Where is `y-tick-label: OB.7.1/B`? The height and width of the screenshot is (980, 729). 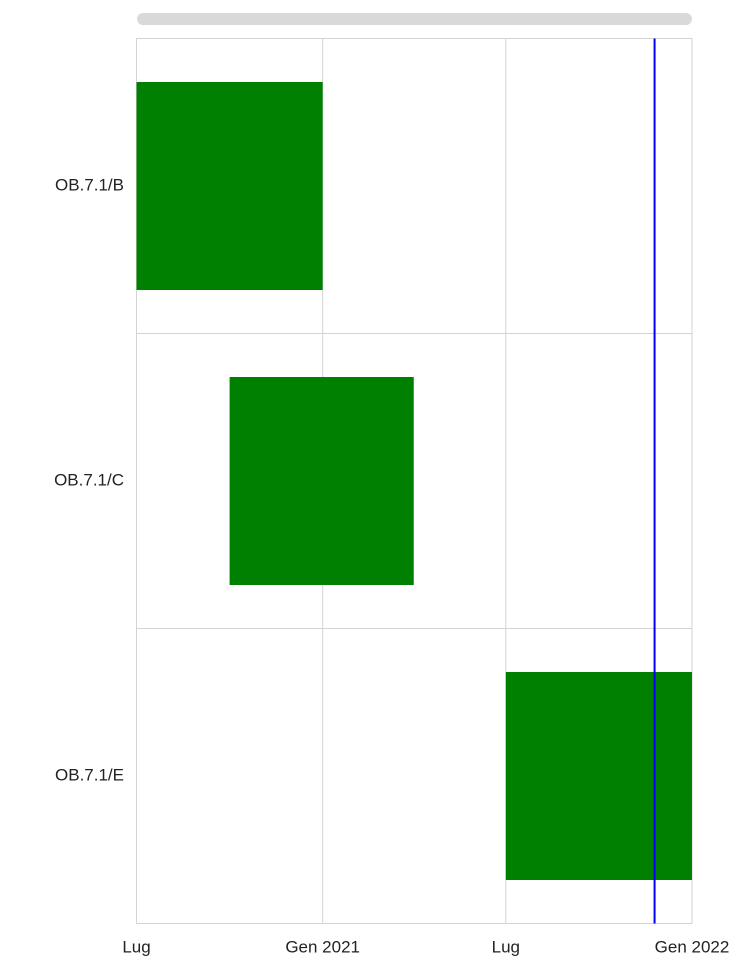 y-tick-label: OB.7.1/B is located at coordinates (89, 184).